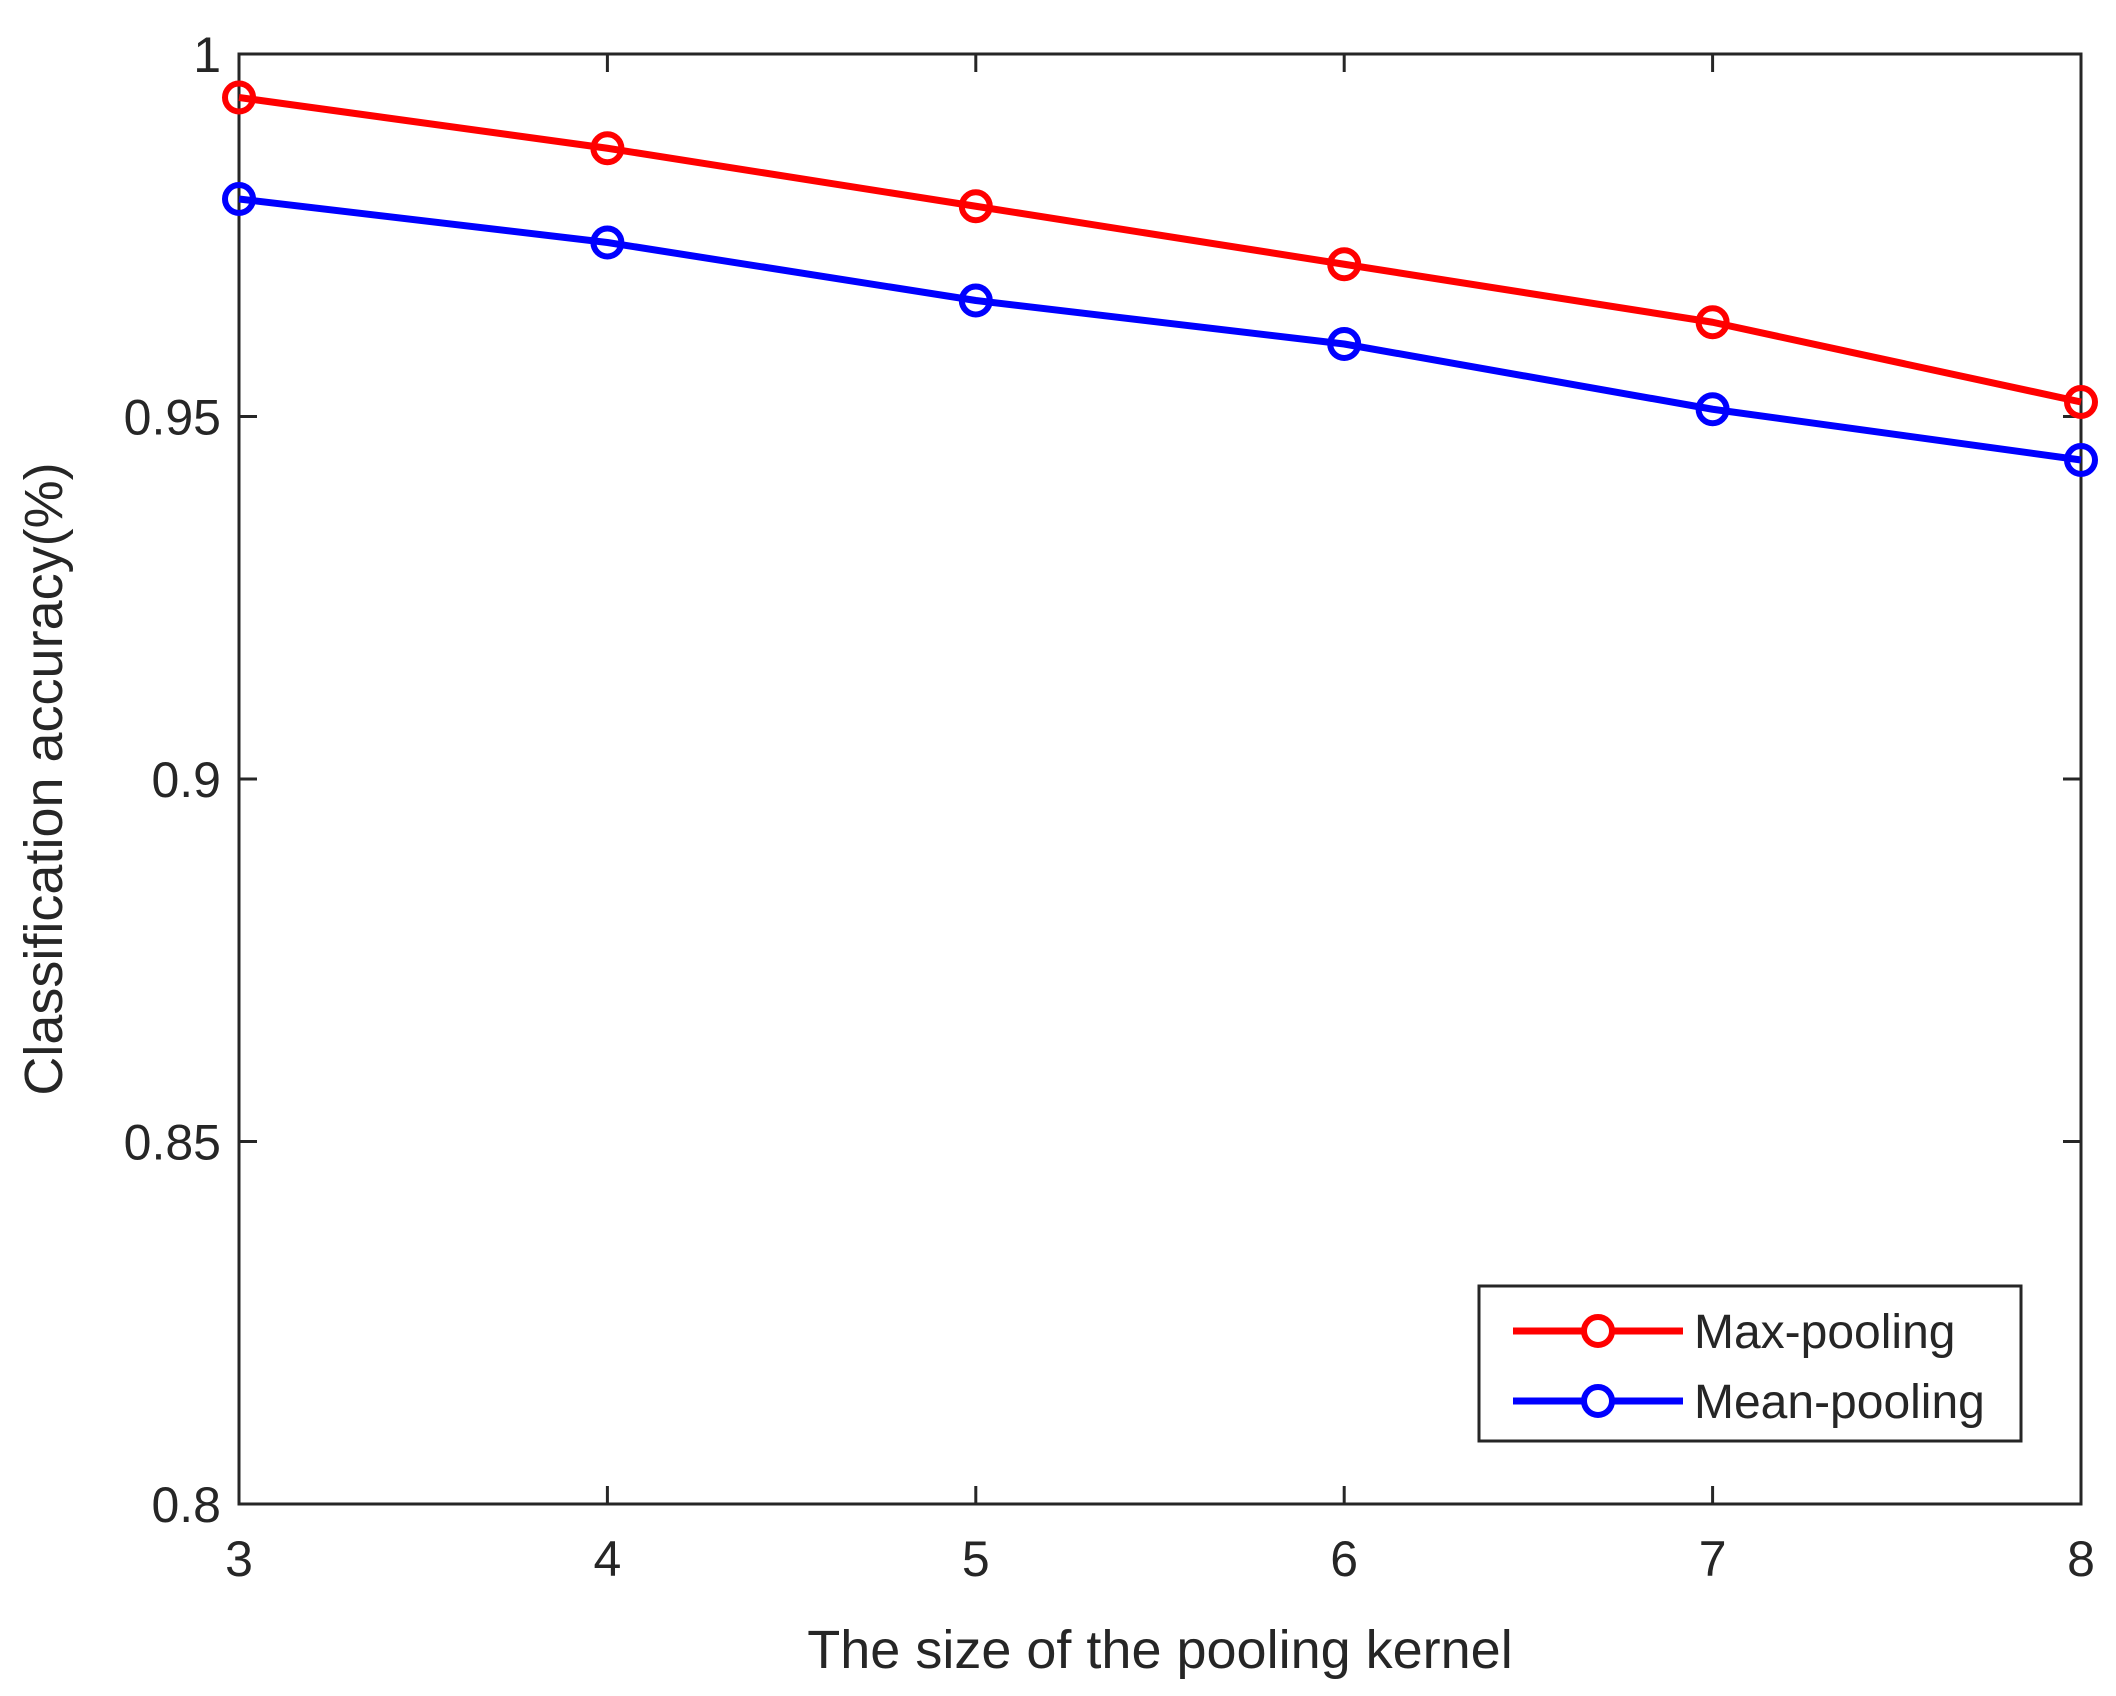 The image size is (2116, 1696). What do you see at coordinates (1713, 1559) in the screenshot?
I see `x-tick-label: 7` at bounding box center [1713, 1559].